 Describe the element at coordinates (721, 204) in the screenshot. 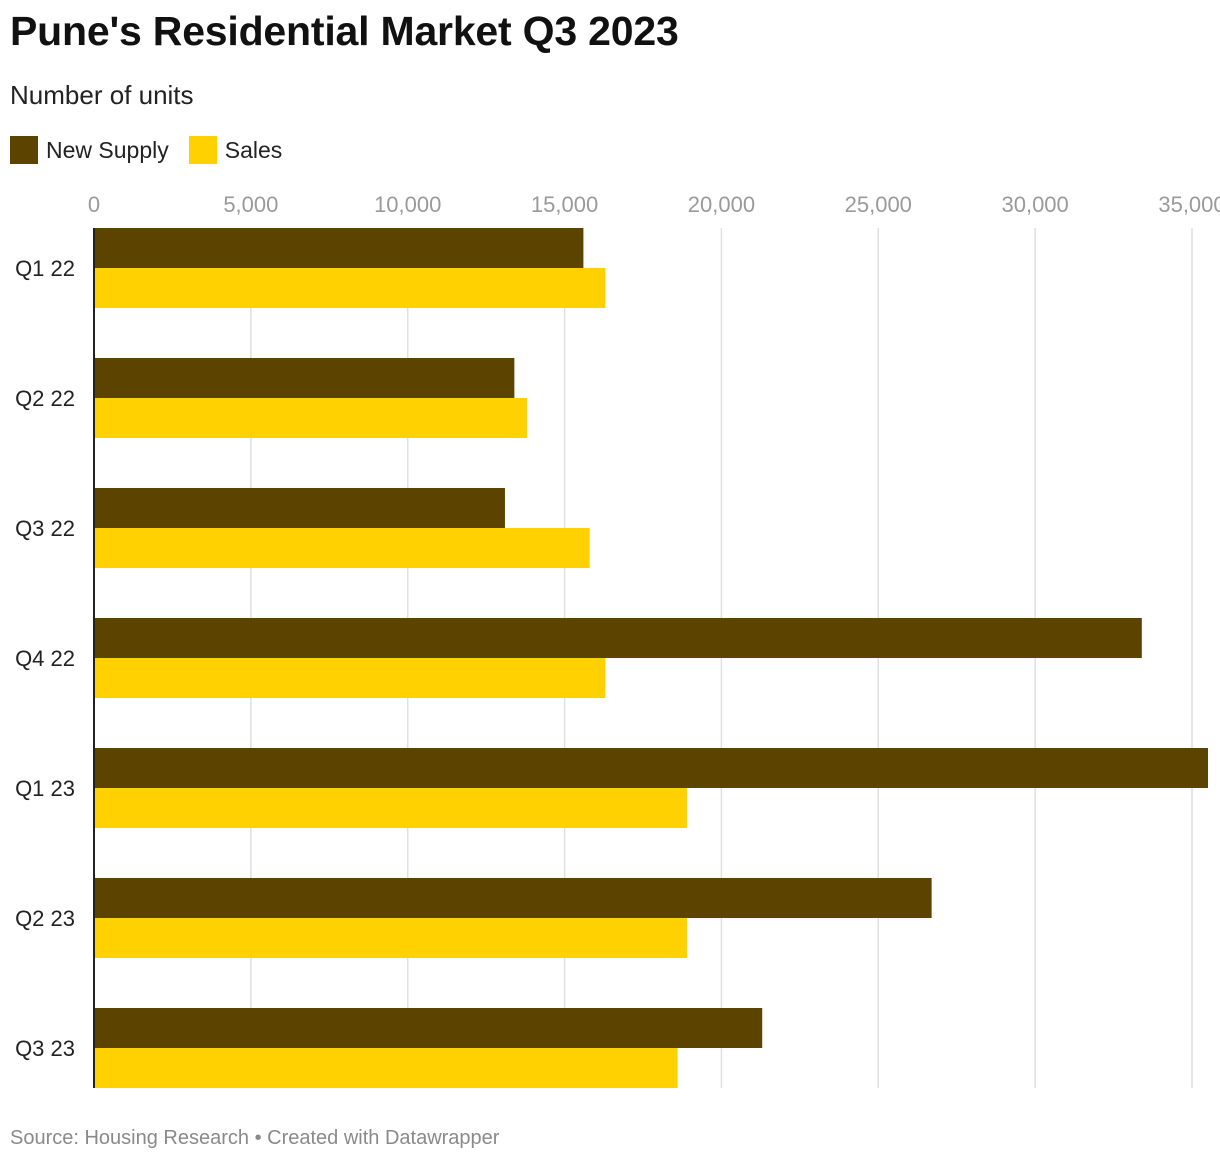

I see `x-tick-label: 20,000` at that location.